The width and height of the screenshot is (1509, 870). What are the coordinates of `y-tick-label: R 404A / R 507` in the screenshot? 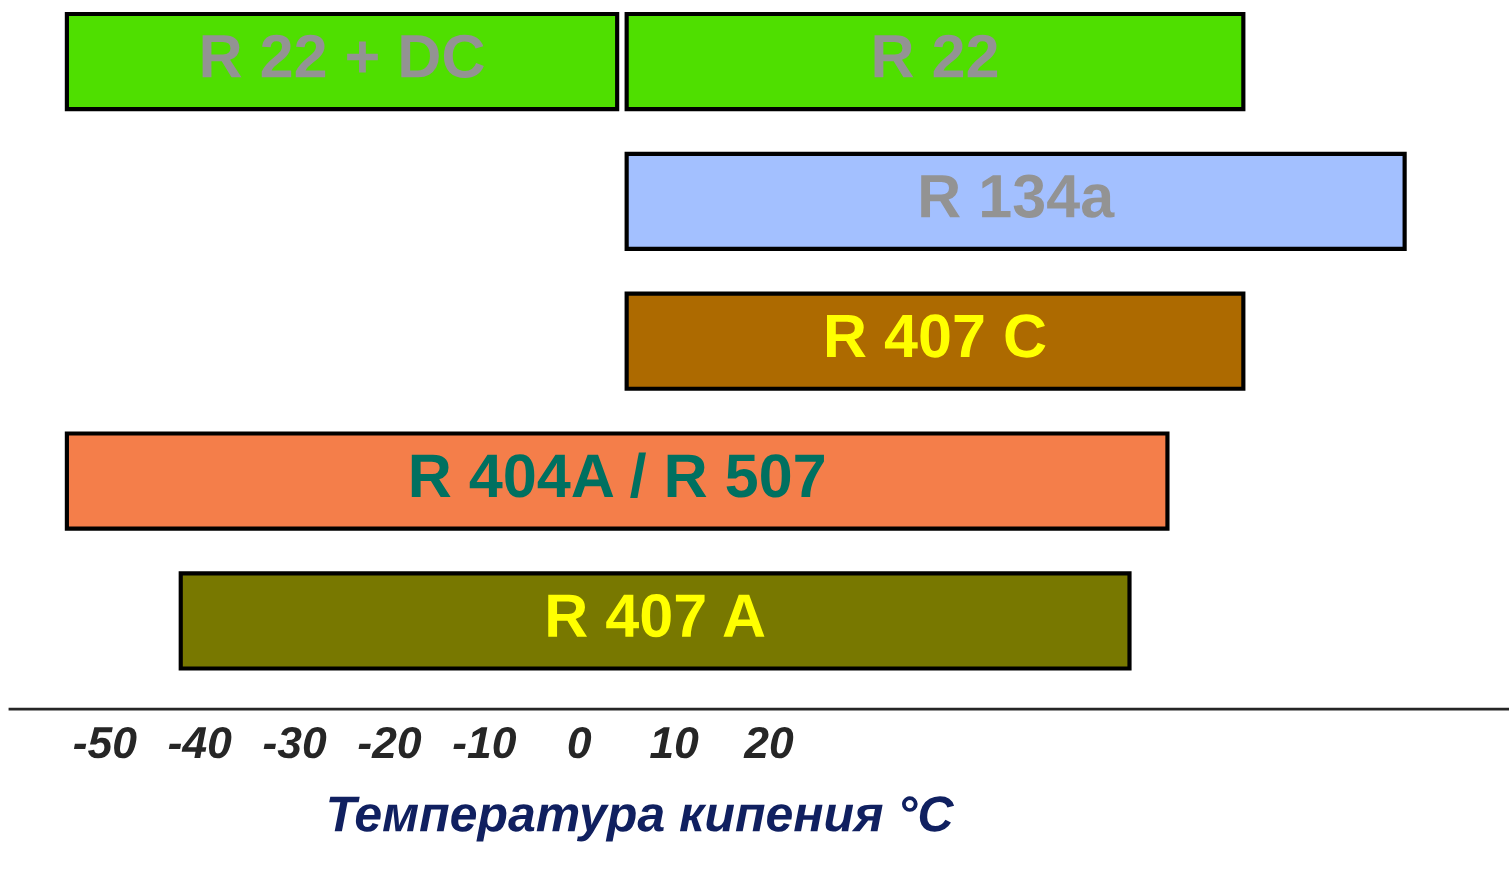 It's located at (617, 475).